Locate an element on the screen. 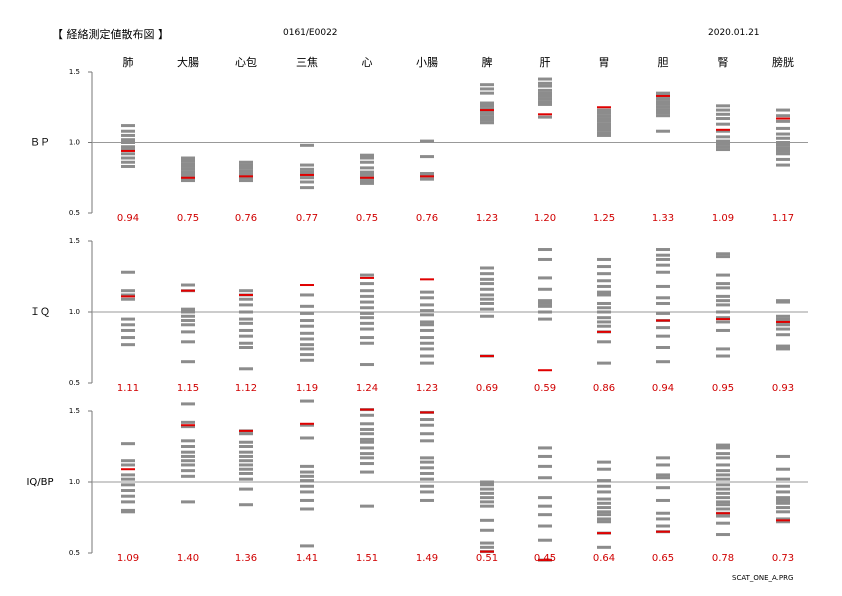  category-label: 小腸 is located at coordinates (427, 62).